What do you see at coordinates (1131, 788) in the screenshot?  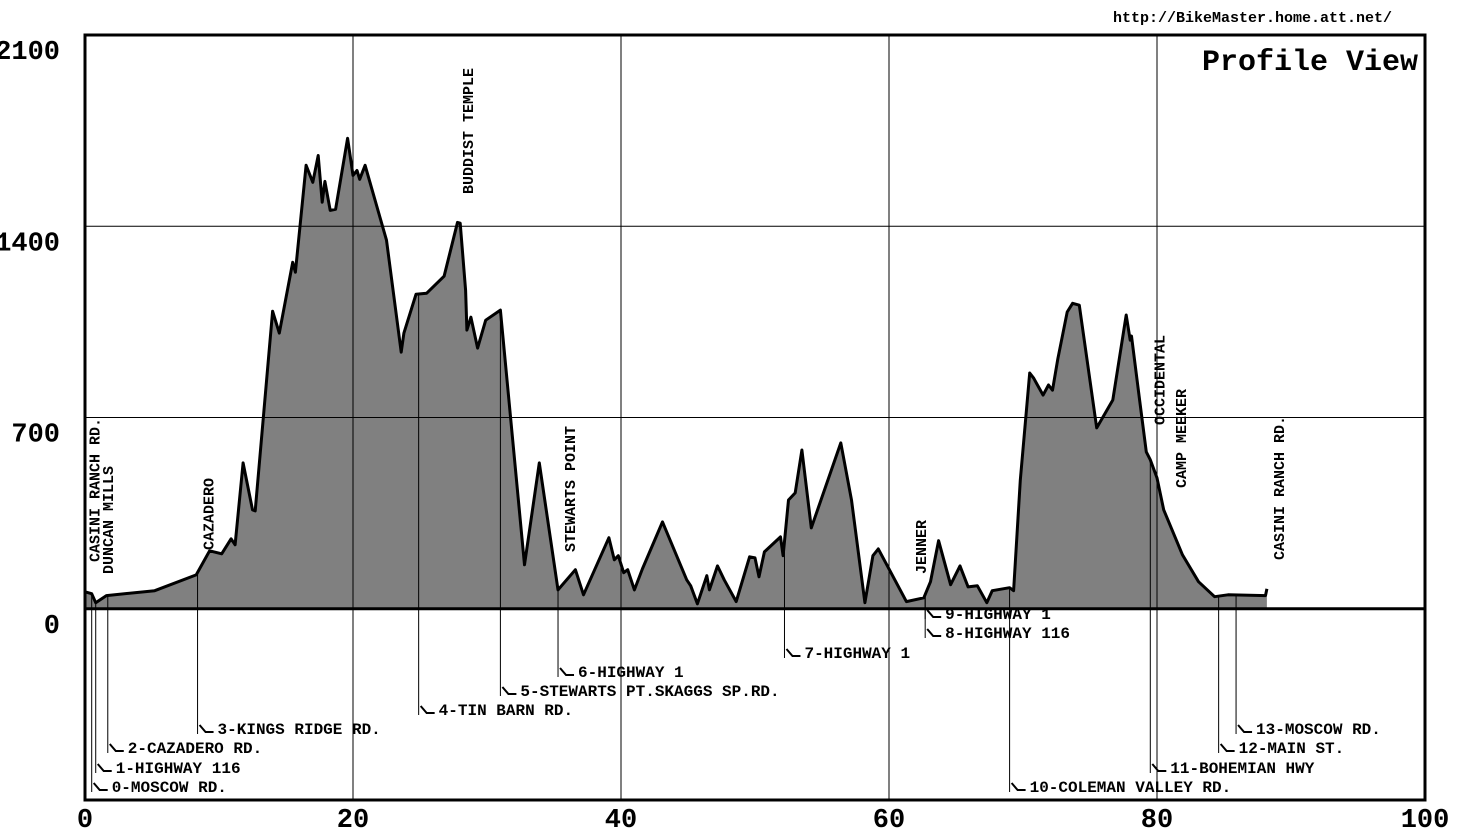 I see `waypoint-label: 10-COLEMAN VALLEY RD.` at bounding box center [1131, 788].